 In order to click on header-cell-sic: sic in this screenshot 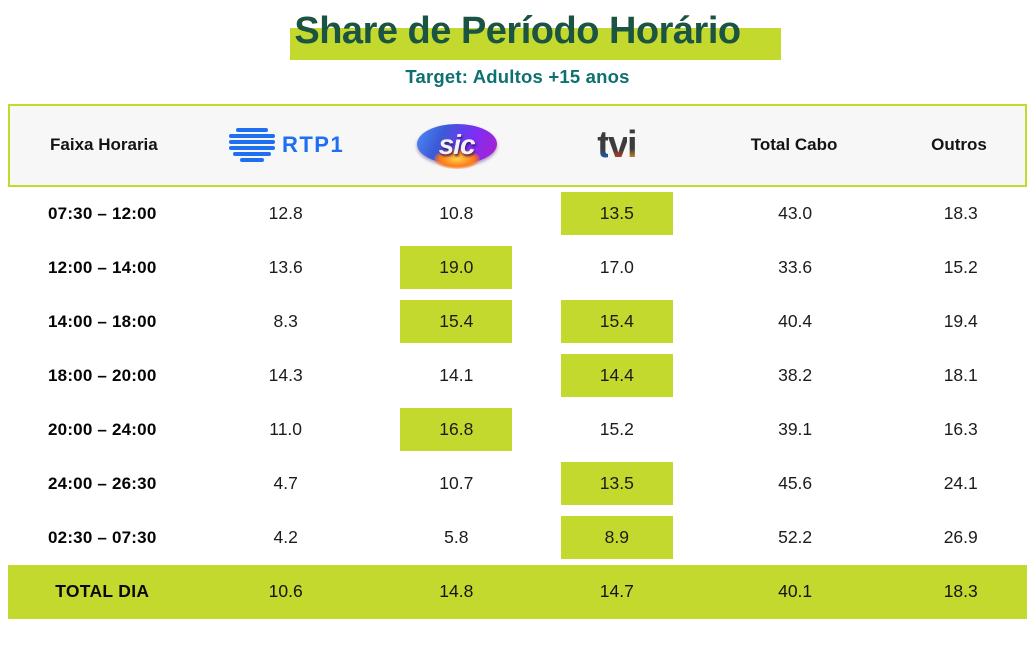, I will do `click(456, 145)`.